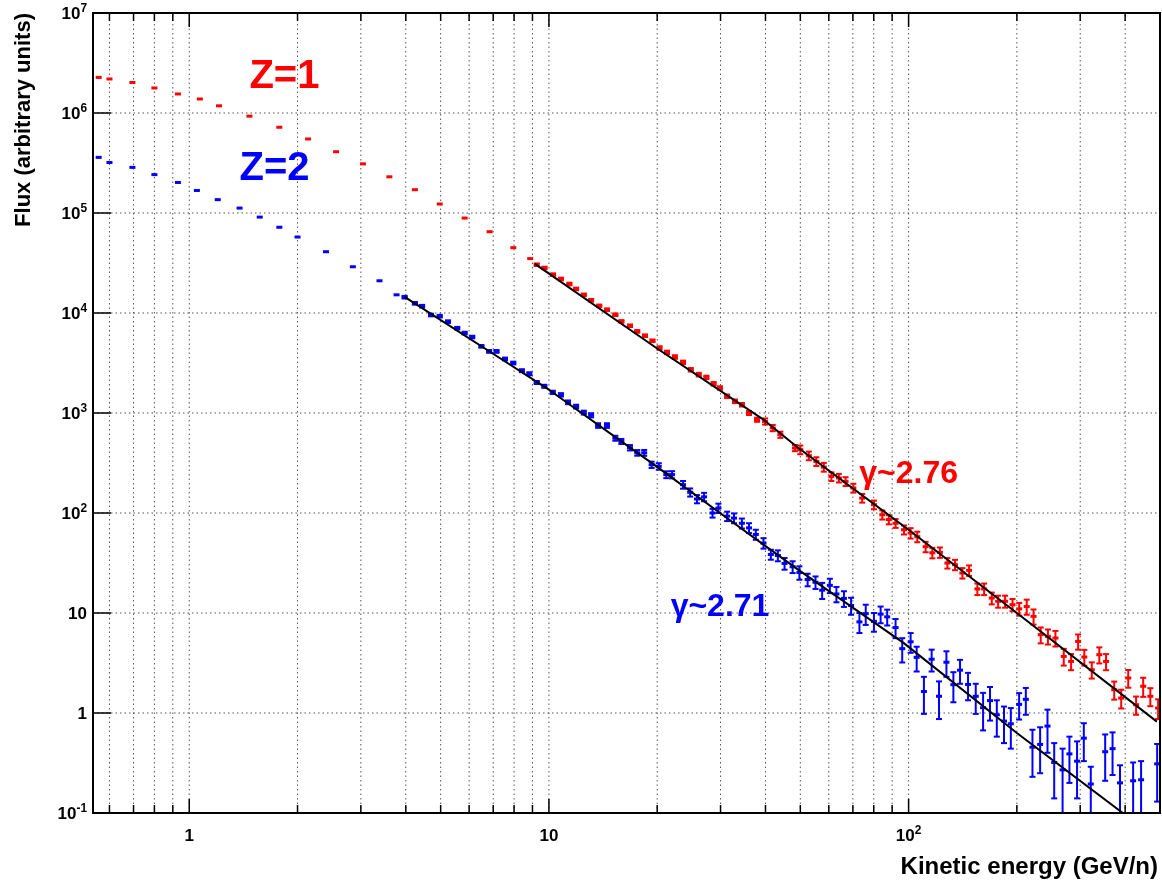 The height and width of the screenshot is (882, 1162). I want to click on y-tick-label: 10$^{5}$, so click(74, 212).